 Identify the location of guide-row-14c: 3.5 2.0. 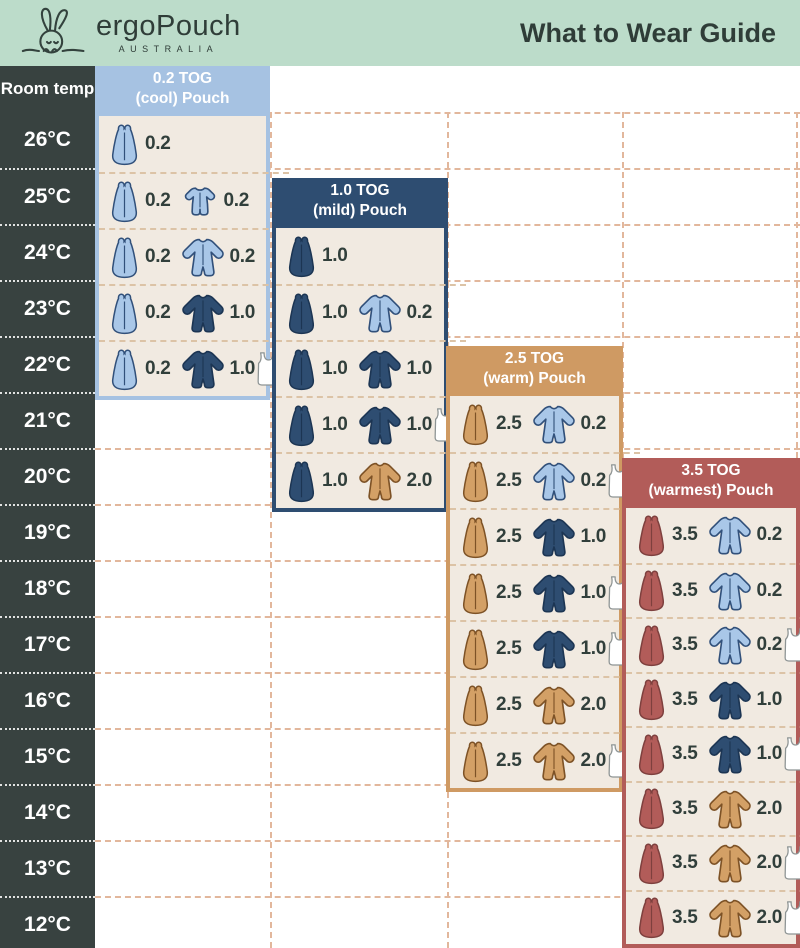
(713, 808).